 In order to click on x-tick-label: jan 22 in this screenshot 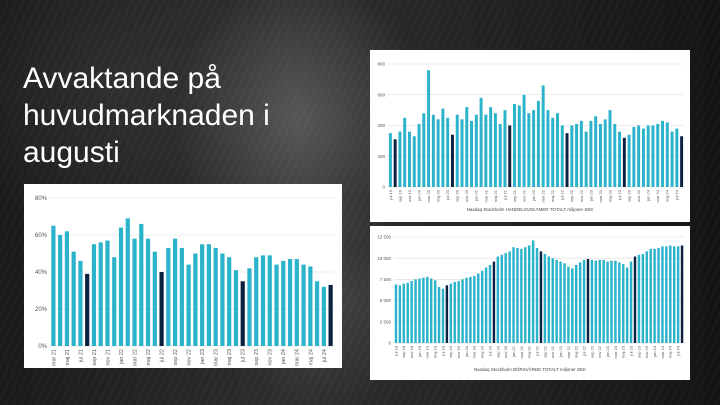, I will do `click(533, 195)`.